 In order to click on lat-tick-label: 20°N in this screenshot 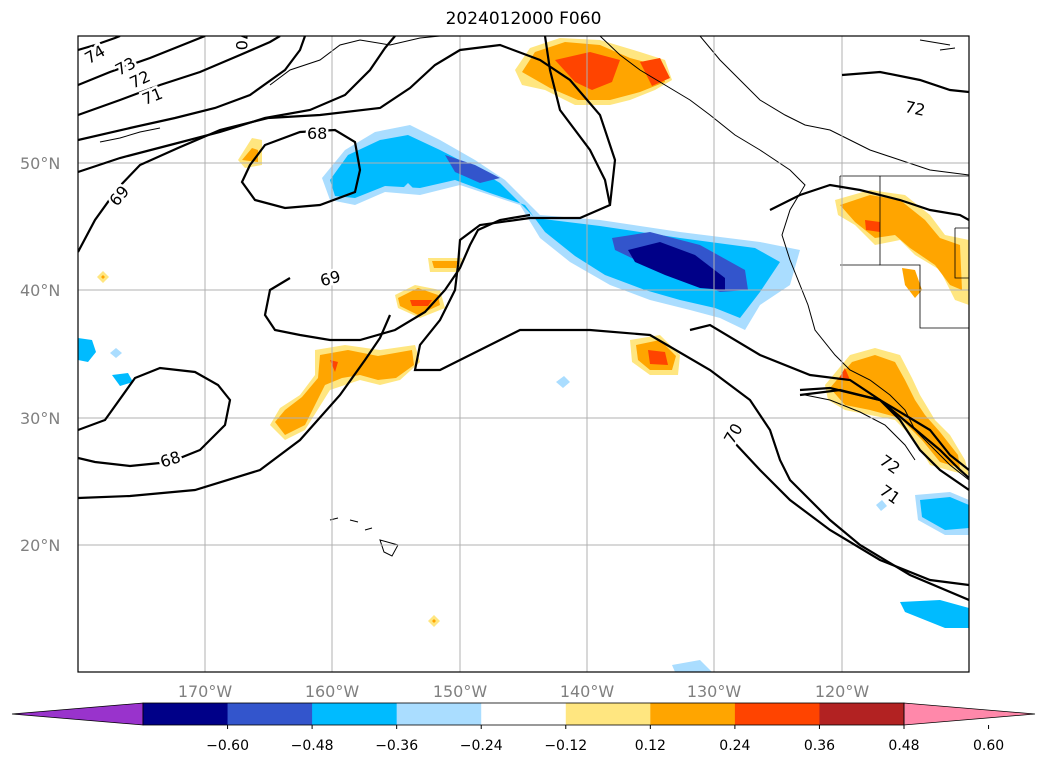, I will do `click(40, 545)`.